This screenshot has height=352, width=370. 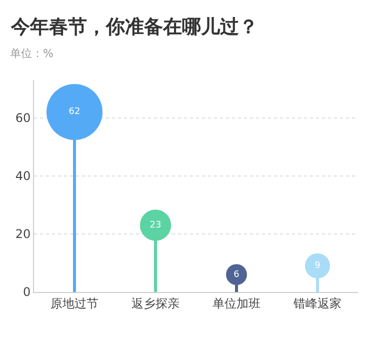 What do you see at coordinates (134, 27) in the screenshot?
I see `chart-title: 今年春节，你准备在哪儿过？` at bounding box center [134, 27].